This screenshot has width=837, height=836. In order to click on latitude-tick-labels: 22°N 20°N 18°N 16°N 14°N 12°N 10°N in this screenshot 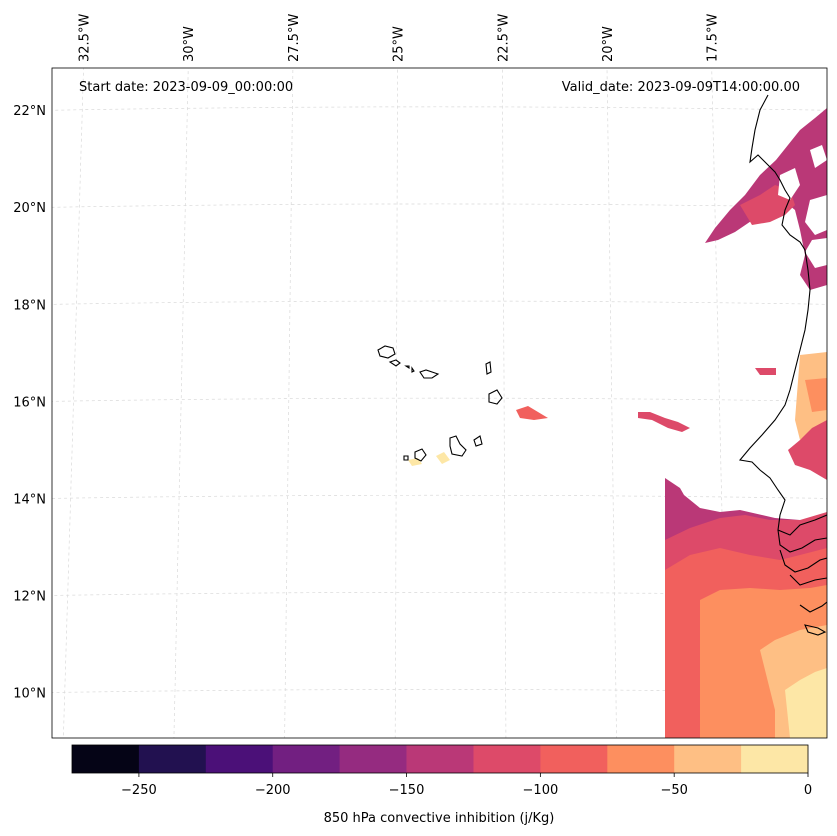, I will do `click(29, 403)`.